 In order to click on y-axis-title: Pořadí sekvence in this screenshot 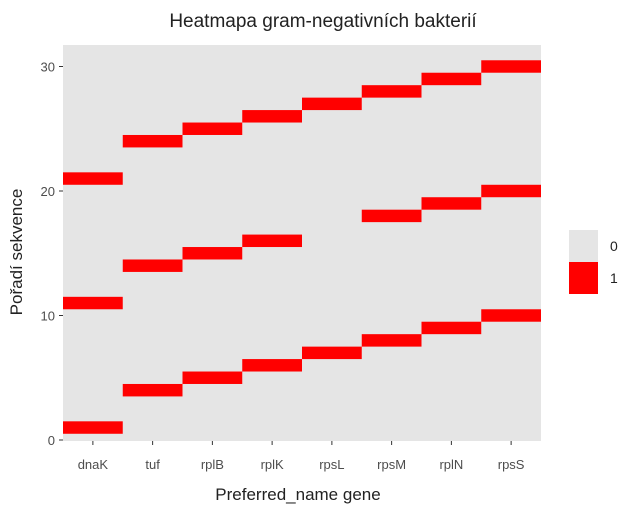, I will do `click(16, 252)`.